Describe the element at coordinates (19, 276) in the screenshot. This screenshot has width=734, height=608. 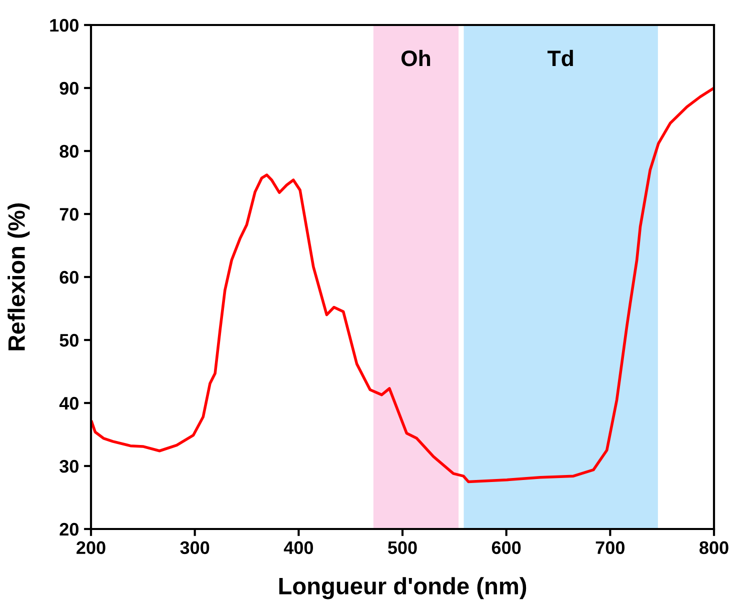
I see `y-axis-title: Reflexion (%)` at that location.